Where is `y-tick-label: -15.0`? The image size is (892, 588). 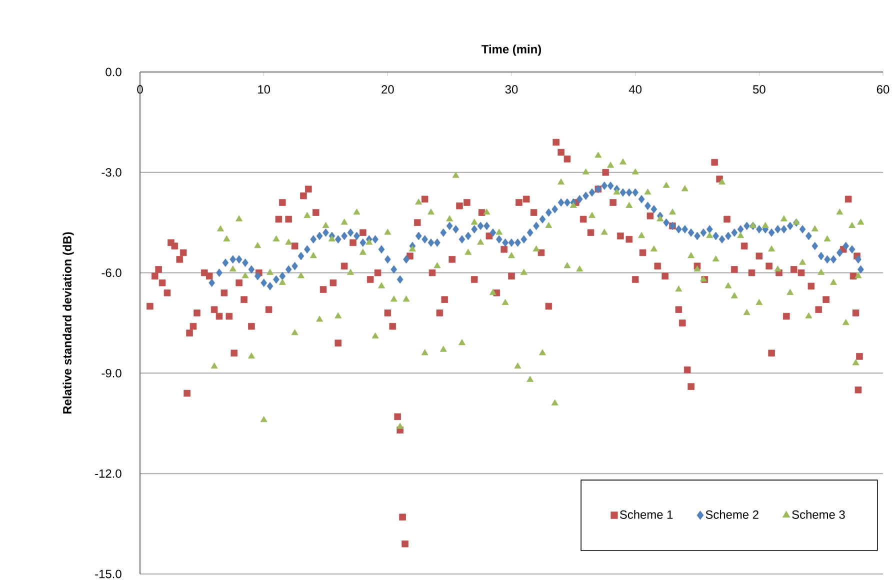 y-tick-label: -15.0 is located at coordinates (108, 574).